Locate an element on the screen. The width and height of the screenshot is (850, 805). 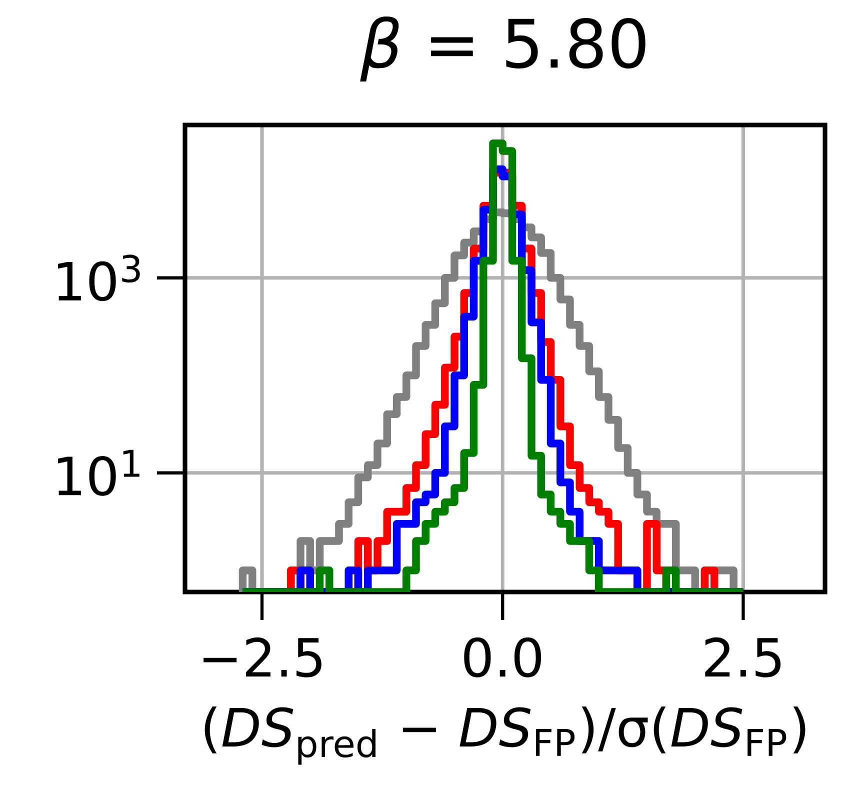
chart-title: β = 5.80 is located at coordinates (503, 49).